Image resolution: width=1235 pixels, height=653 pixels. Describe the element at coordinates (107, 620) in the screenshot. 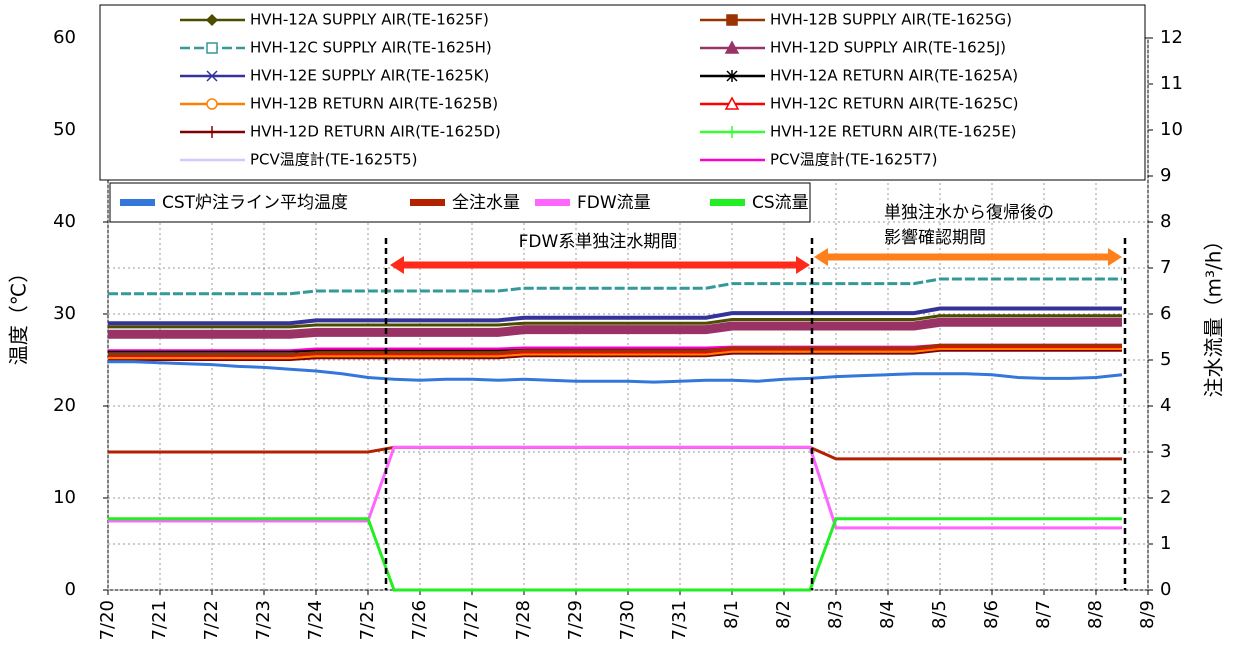

I see `x-tick-label: 7/20` at that location.